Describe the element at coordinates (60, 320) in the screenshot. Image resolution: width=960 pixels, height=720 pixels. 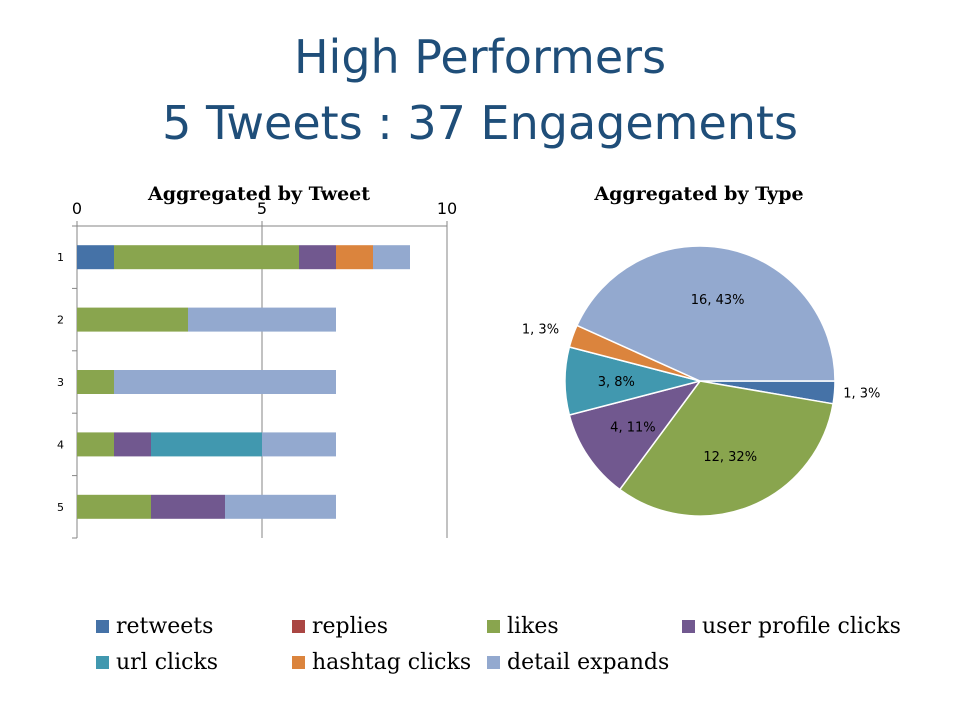
I see `category-label: 2` at that location.